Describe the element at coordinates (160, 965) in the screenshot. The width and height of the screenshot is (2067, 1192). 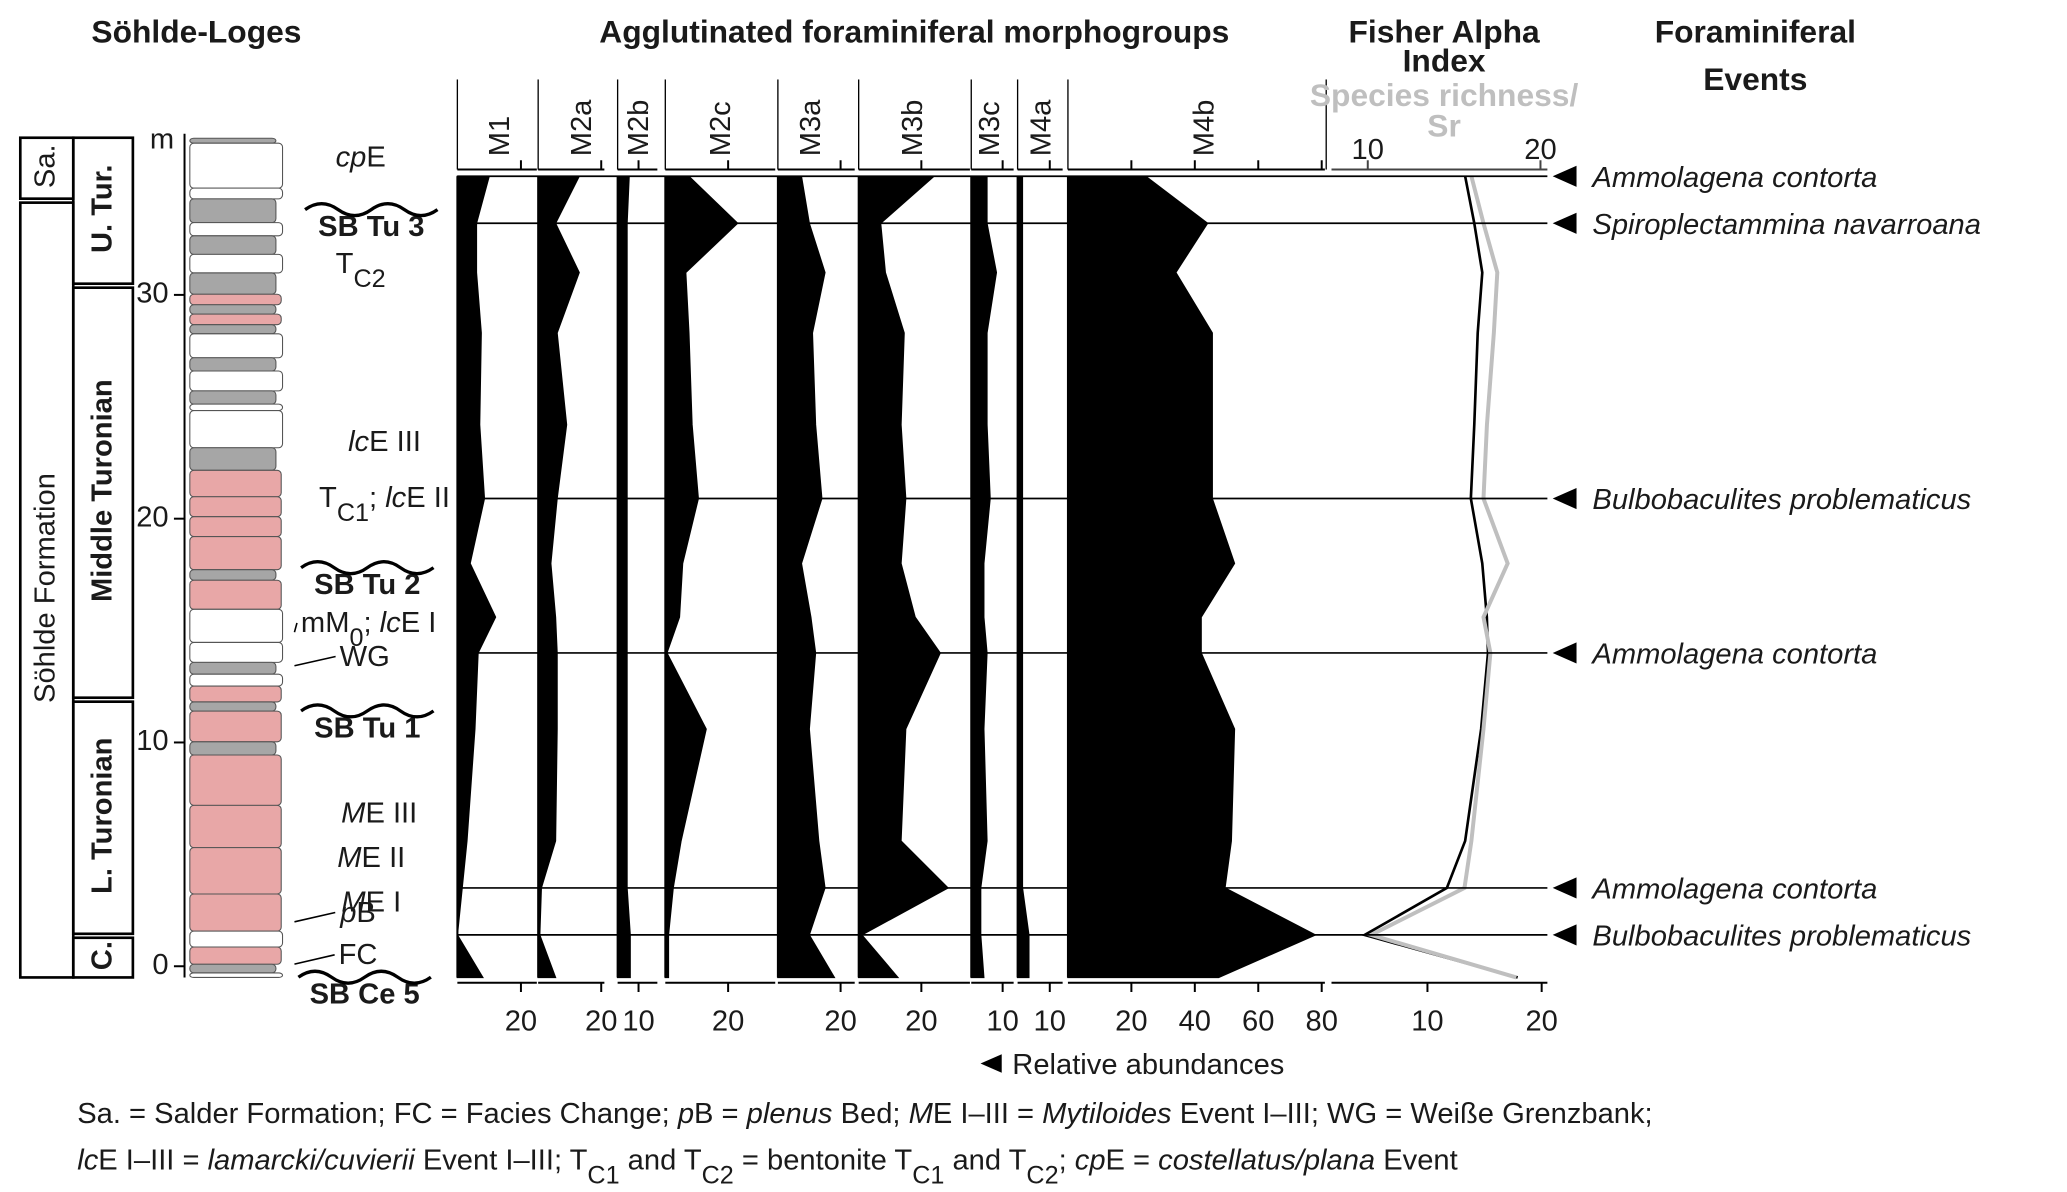
I see `depth-tick-label: 0` at that location.